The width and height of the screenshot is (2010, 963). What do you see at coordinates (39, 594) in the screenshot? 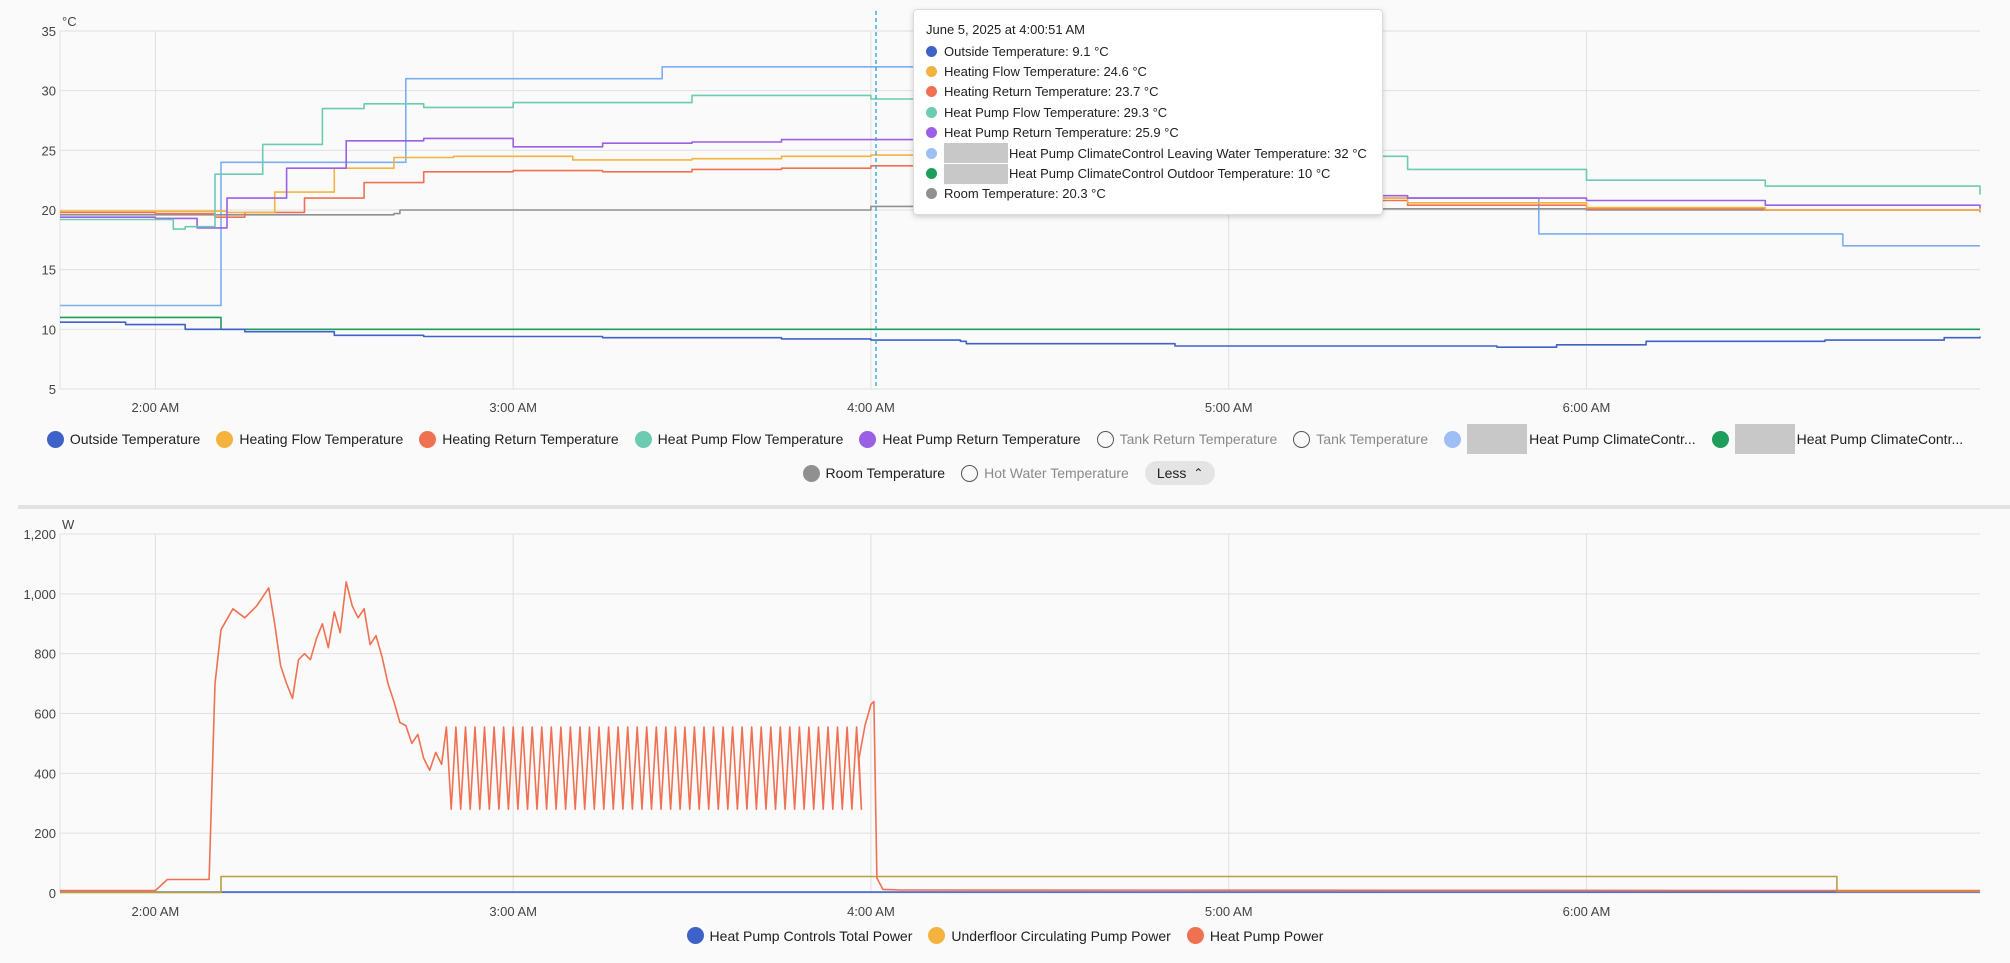
I see `power-y-tick-label: 1,000` at bounding box center [39, 594].